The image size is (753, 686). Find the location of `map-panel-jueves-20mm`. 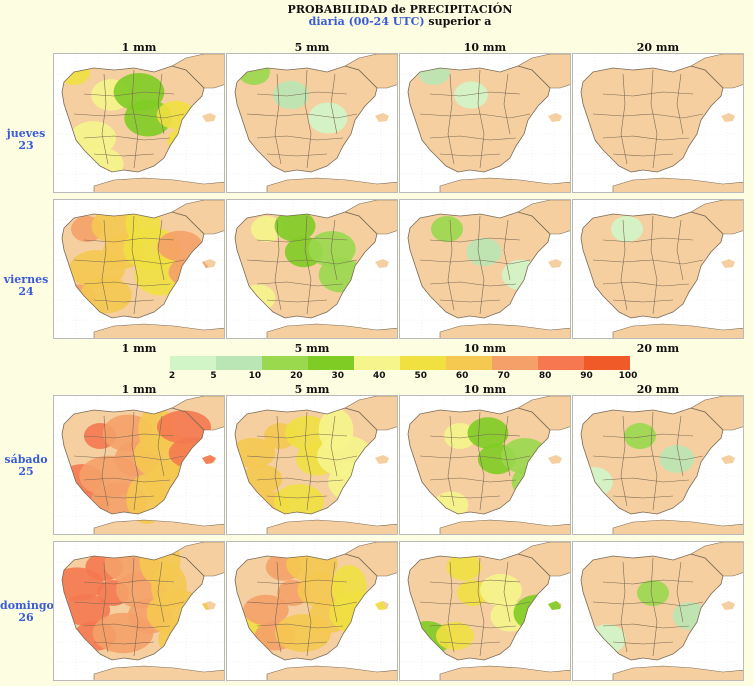

map-panel-jueves-20mm is located at coordinates (658, 123).